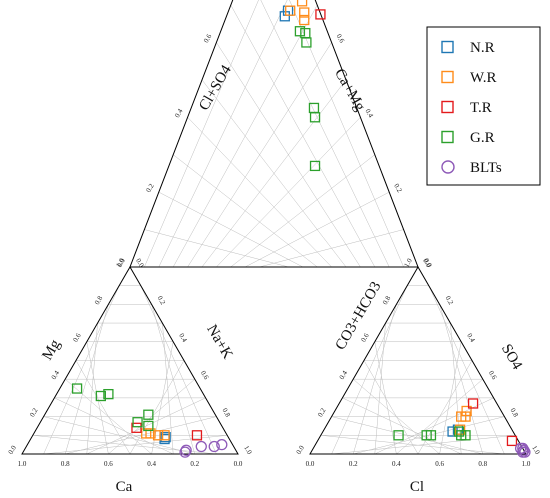 Image resolution: width=550 pixels, height=498 pixels. What do you see at coordinates (482, 138) in the screenshot?
I see `legend-label: G.R` at bounding box center [482, 138].